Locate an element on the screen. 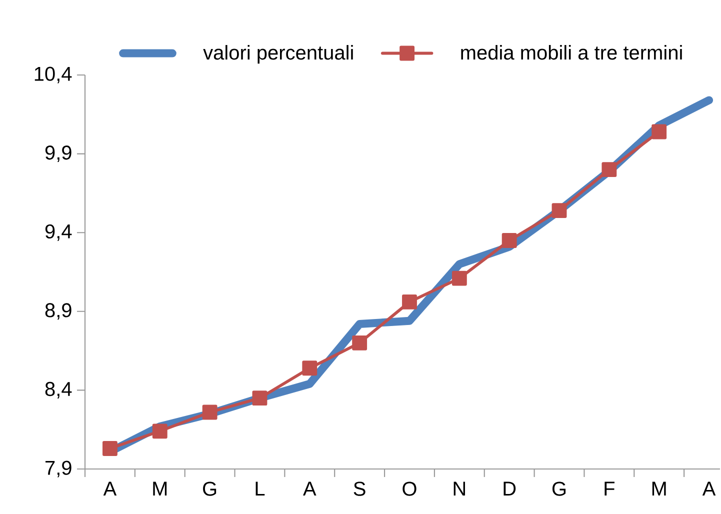 This screenshot has height=514, width=721. y-tick-label: 9,4 is located at coordinates (58, 232).